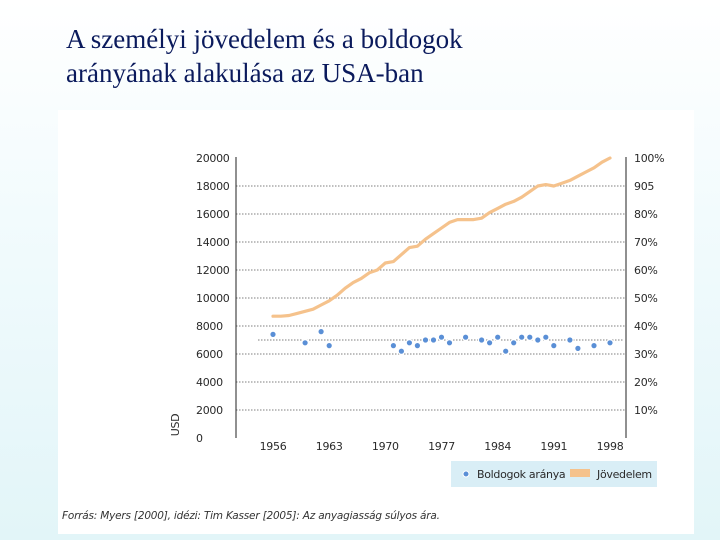  What do you see at coordinates (497, 446) in the screenshot?
I see `x-tick-label: 1984` at bounding box center [497, 446].